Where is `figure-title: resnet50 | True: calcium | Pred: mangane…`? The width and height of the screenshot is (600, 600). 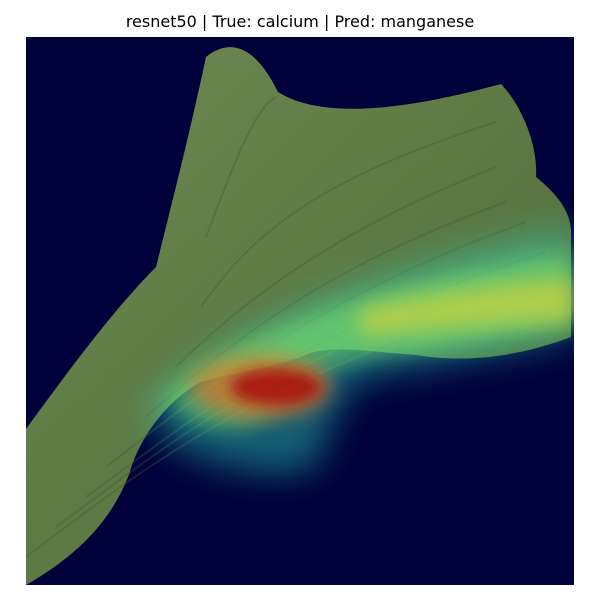 figure-title: resnet50 | True: calcium | Pred: mangane… is located at coordinates (300, 21).